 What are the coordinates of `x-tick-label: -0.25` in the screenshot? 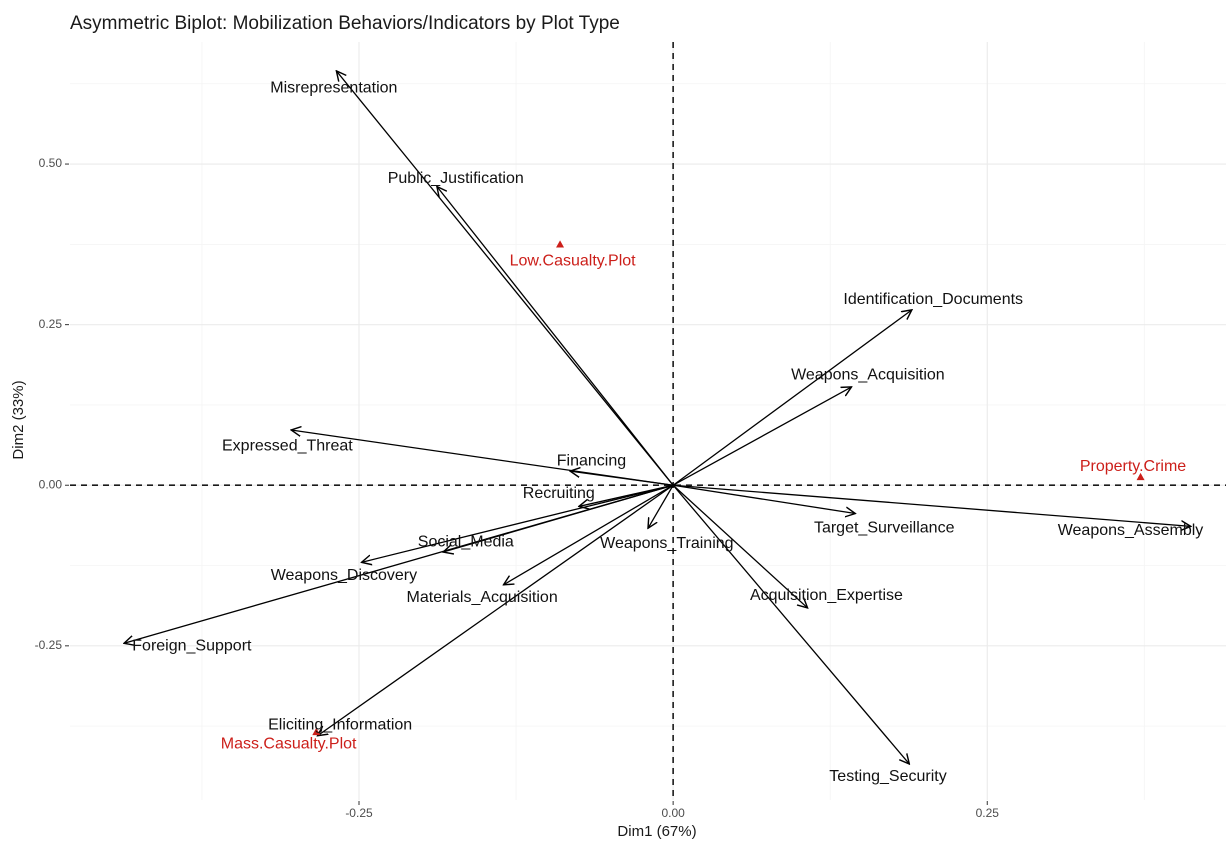 It's located at (359, 813).